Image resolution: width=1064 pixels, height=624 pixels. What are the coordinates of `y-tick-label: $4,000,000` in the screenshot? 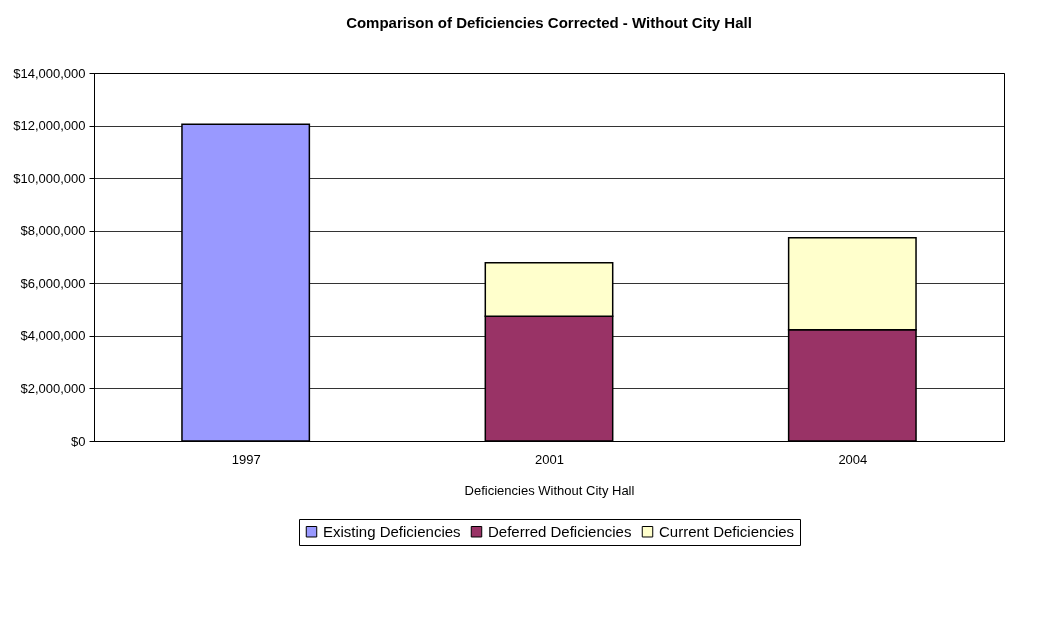 It's located at (53, 336).